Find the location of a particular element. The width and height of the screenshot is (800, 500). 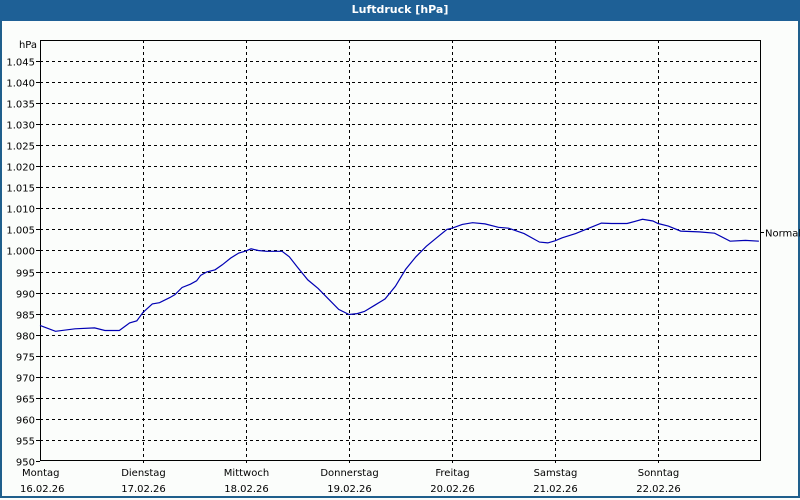

y-tick-label: 970 is located at coordinates (25, 379).